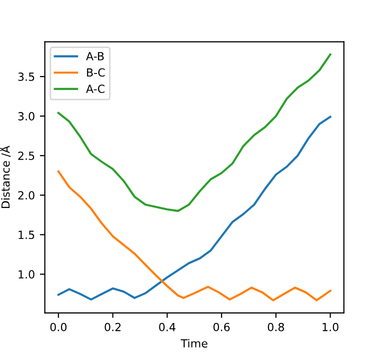  I want to click on y-tick-label: 2.5, so click(26, 156).